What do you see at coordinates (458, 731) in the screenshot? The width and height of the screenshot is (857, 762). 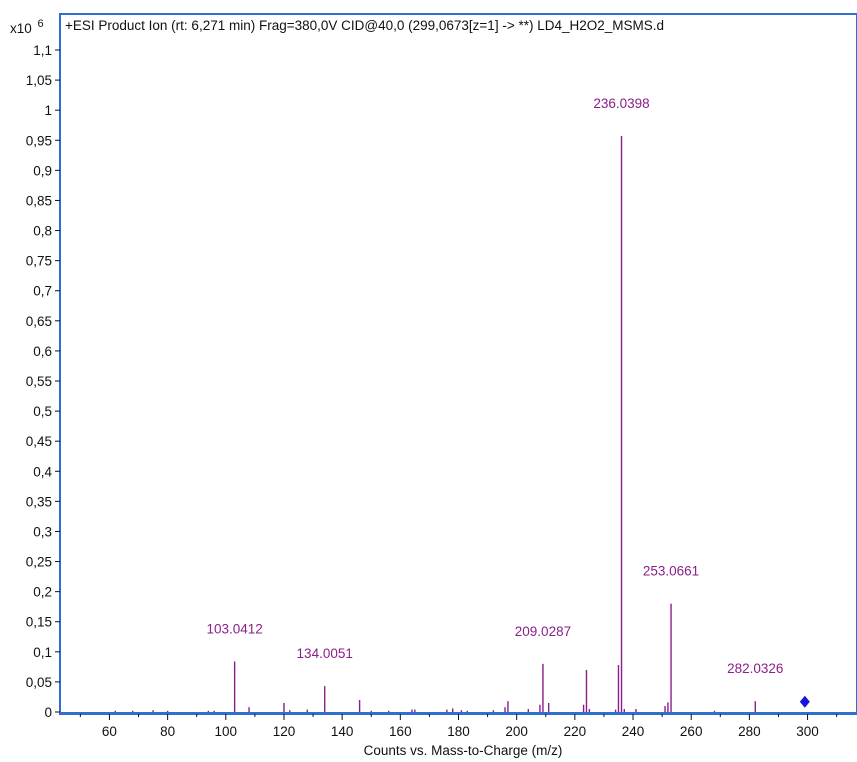 I see `x-tick-label: 180` at bounding box center [458, 731].